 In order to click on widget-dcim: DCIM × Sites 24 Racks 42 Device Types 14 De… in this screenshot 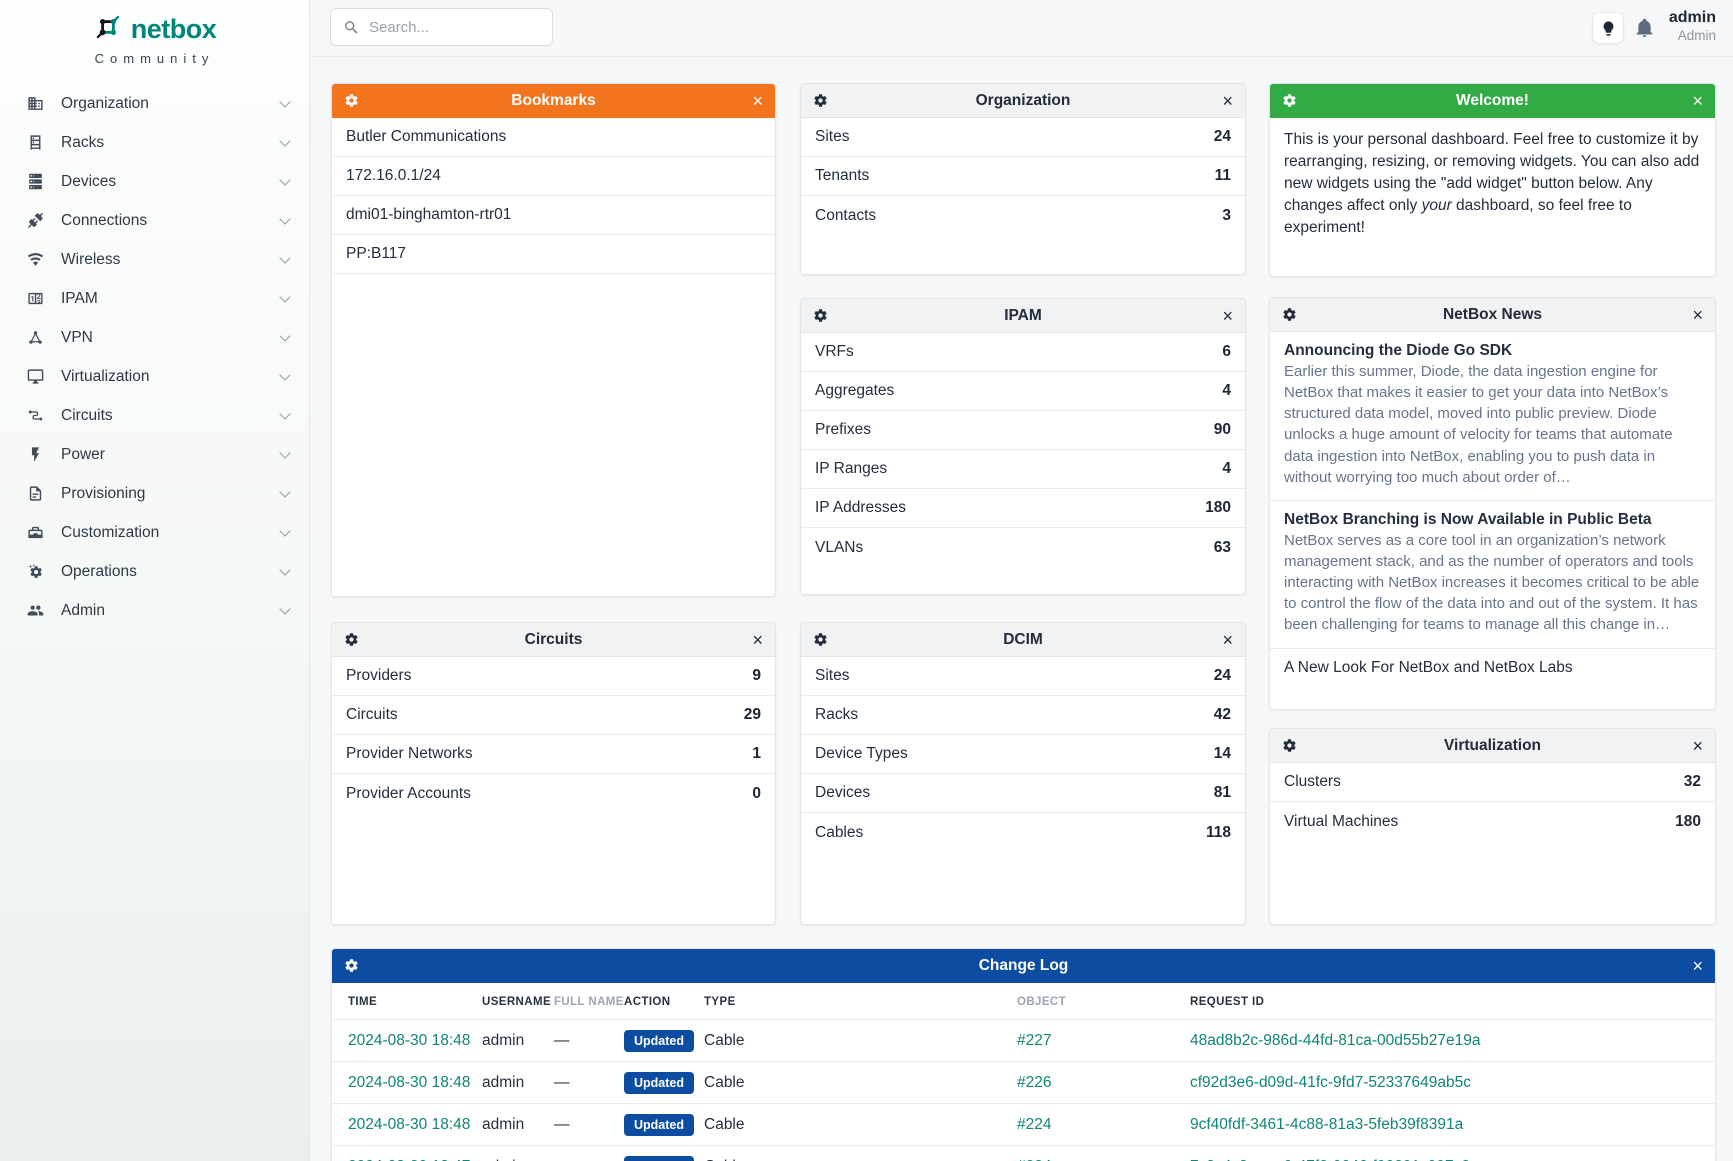, I will do `click(1023, 773)`.